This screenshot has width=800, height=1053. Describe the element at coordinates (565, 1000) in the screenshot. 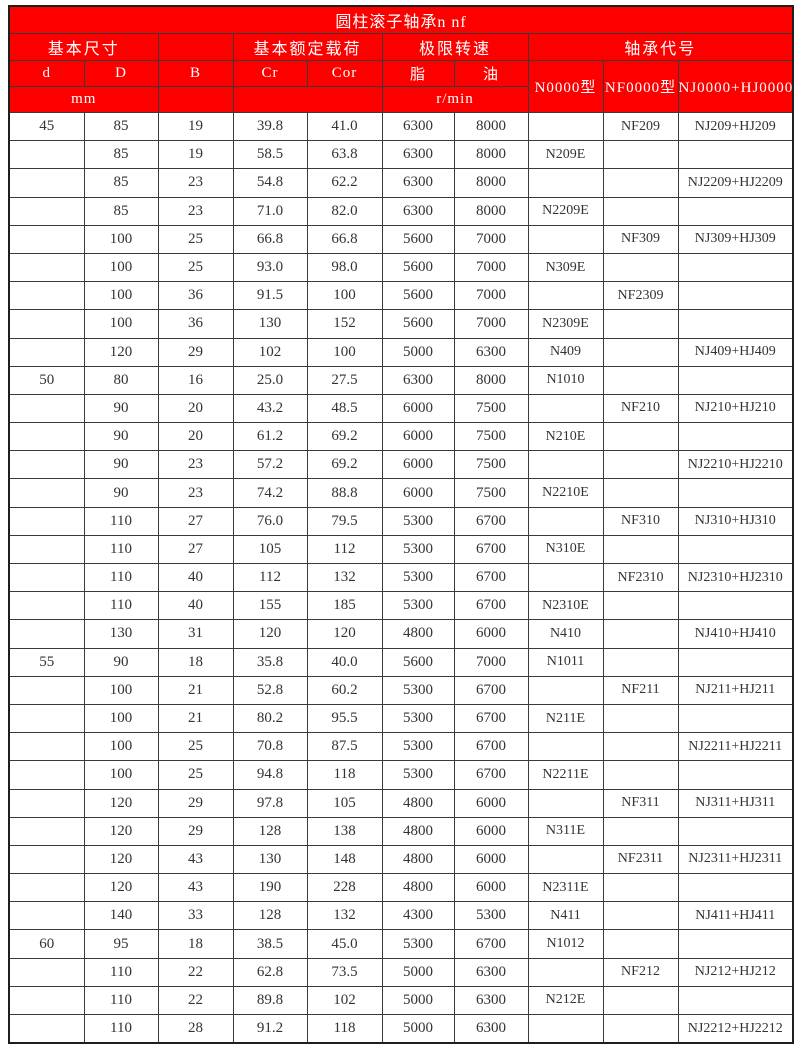

I see `table-cell: N212E` at that location.